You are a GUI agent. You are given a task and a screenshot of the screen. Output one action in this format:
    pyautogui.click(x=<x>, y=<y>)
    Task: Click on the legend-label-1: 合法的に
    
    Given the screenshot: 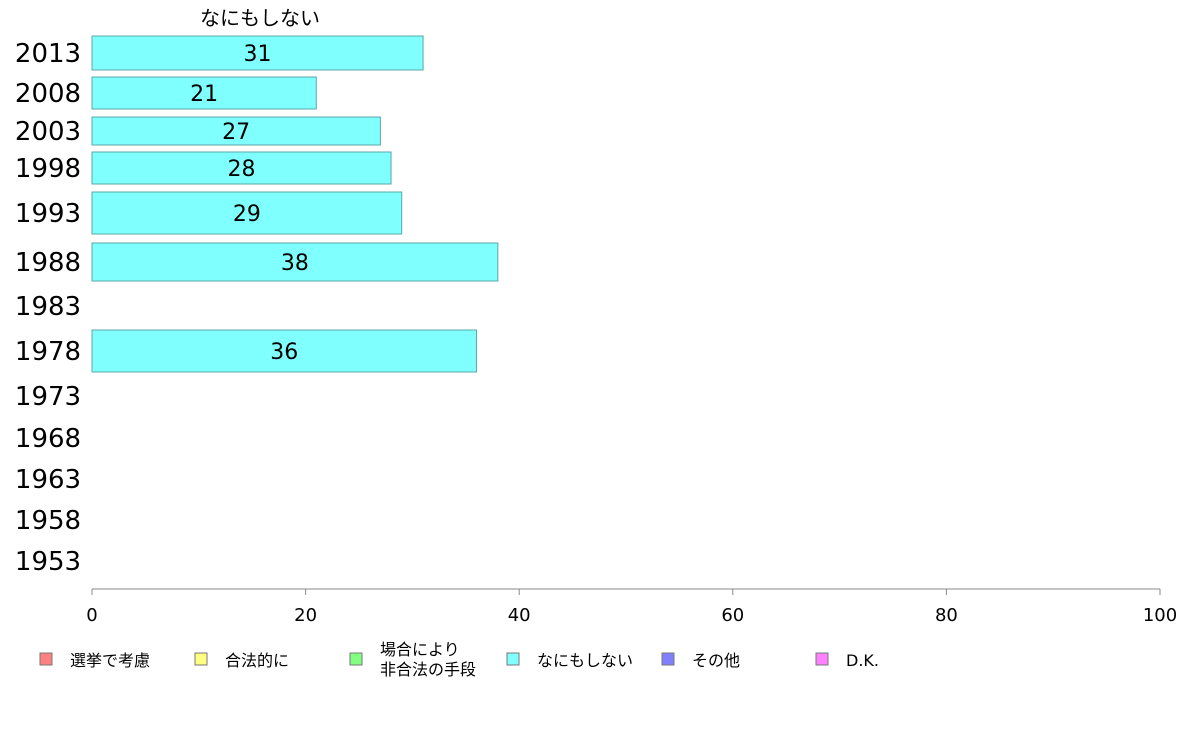 What is the action you would take?
    pyautogui.click(x=257, y=660)
    